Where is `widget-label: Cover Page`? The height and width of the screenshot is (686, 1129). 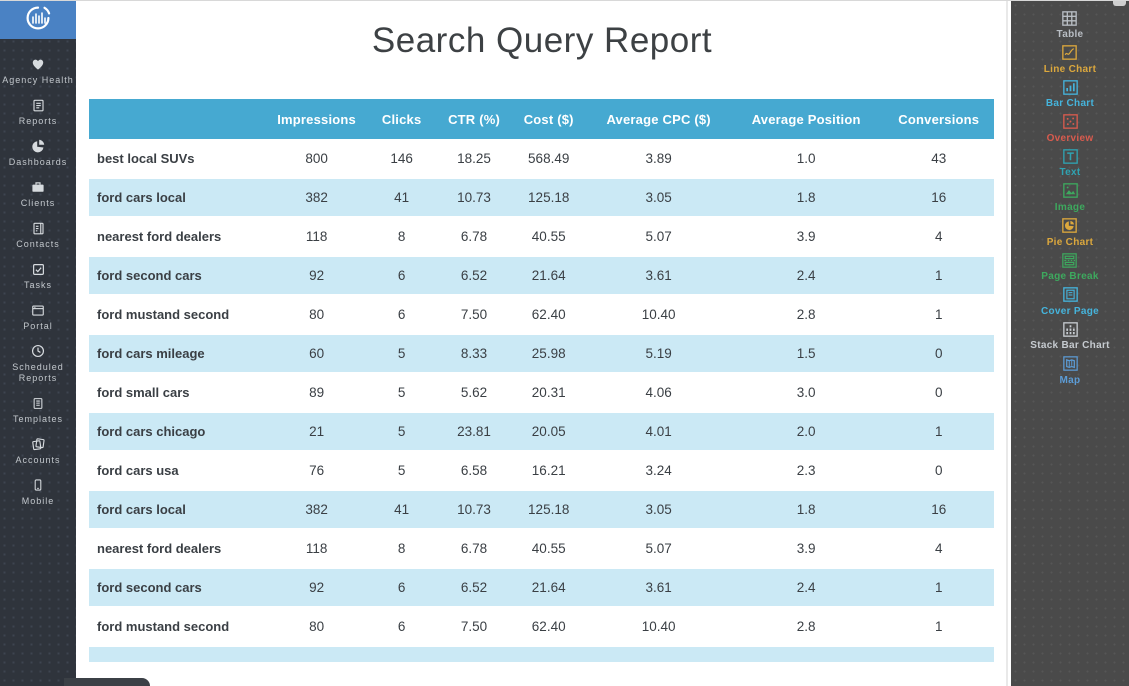
widget-label: Cover Page is located at coordinates (1070, 311).